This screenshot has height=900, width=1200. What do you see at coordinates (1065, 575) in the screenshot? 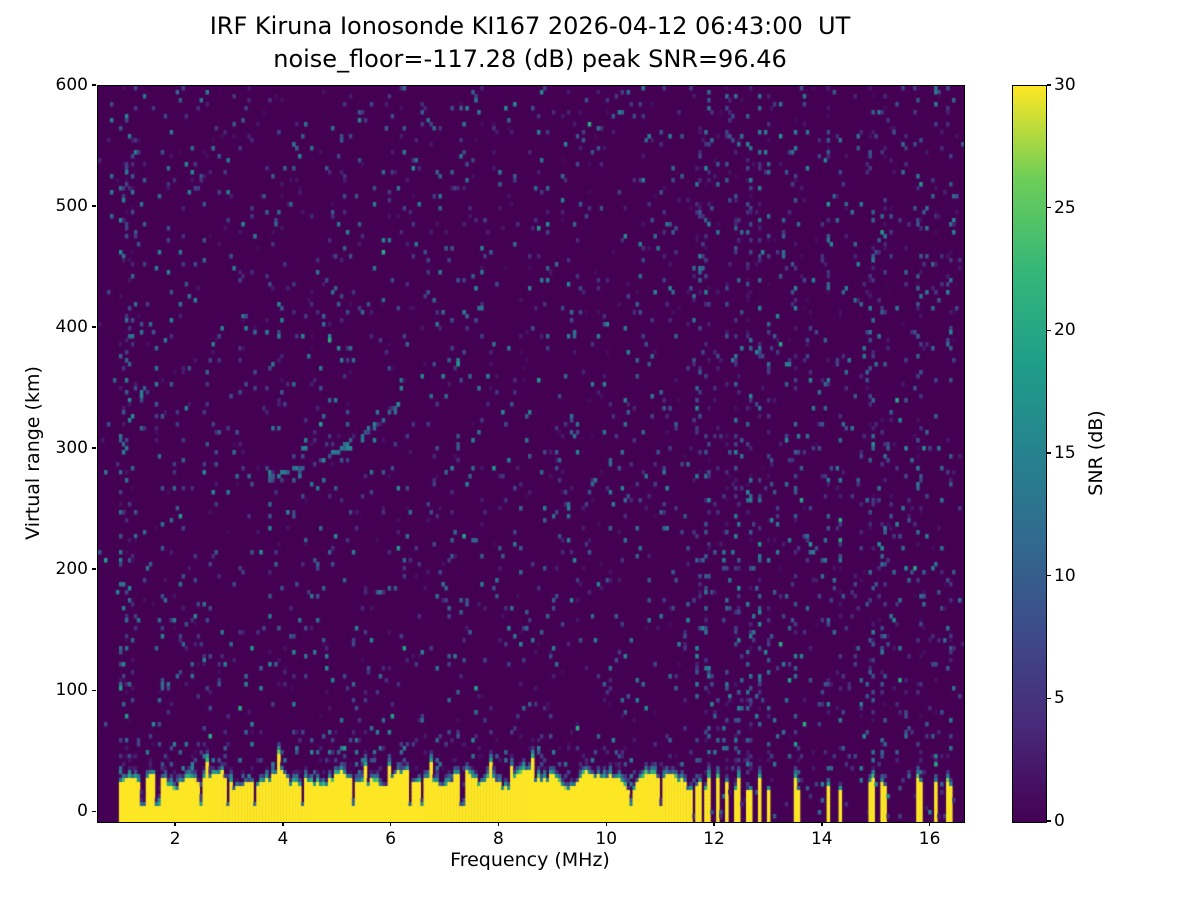
I see `colorbar-tick-label: 10` at bounding box center [1065, 575].